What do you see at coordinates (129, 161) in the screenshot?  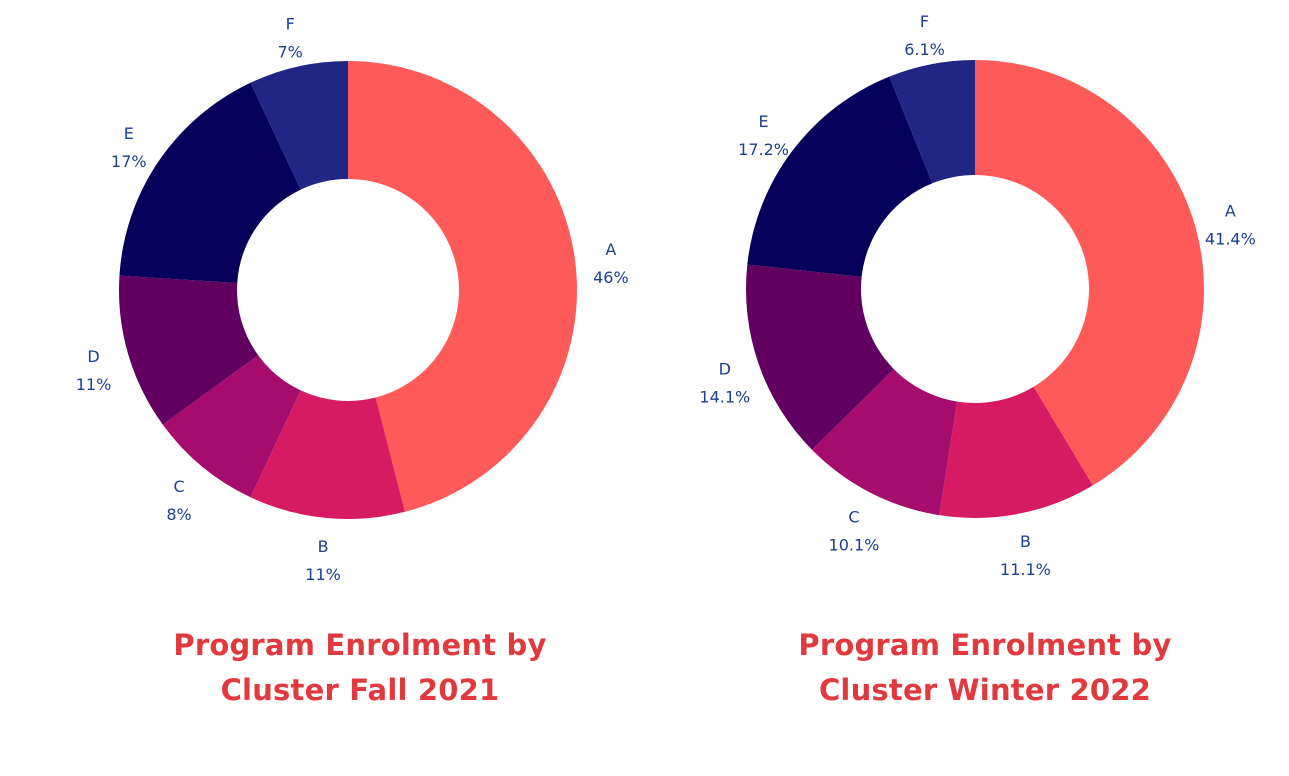 I see `slice-value-label: 17%` at bounding box center [129, 161].